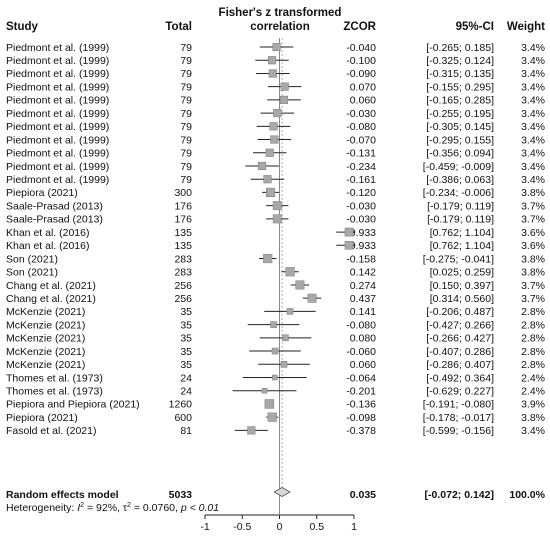 Image resolution: width=550 pixels, height=538 pixels. I want to click on het-tau2-symbol: τ, so click(125, 508).